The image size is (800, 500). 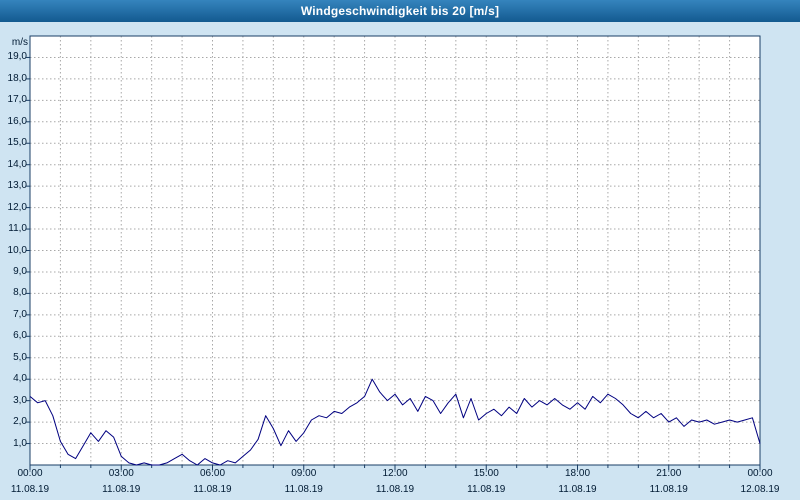 What do you see at coordinates (17, 164) in the screenshot?
I see `y-tick-label: 14,0` at bounding box center [17, 164].